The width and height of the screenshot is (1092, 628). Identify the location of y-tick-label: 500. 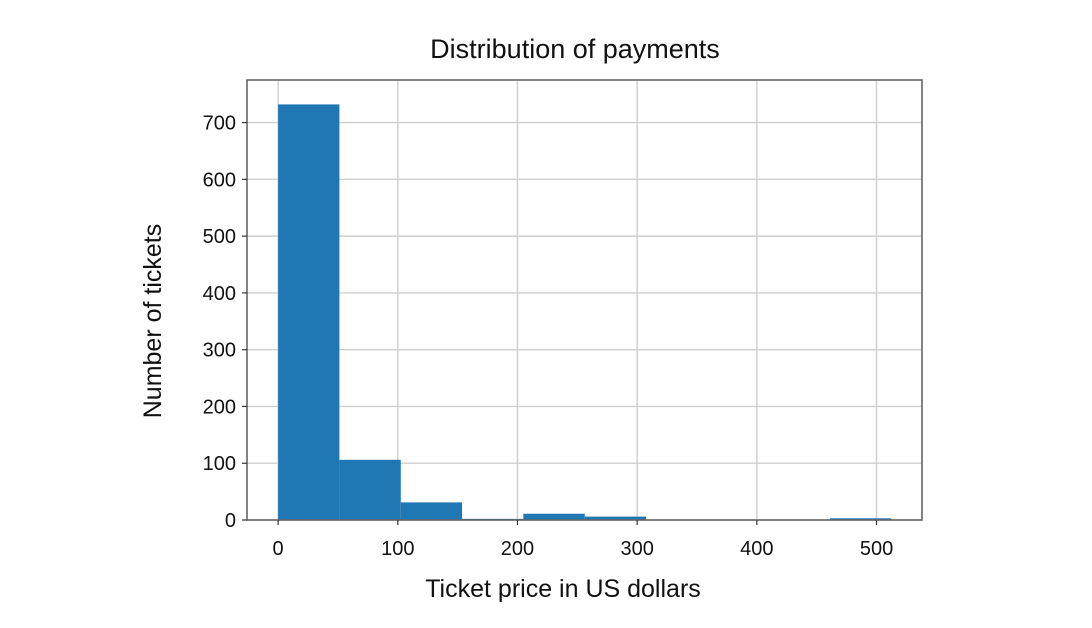
(219, 237).